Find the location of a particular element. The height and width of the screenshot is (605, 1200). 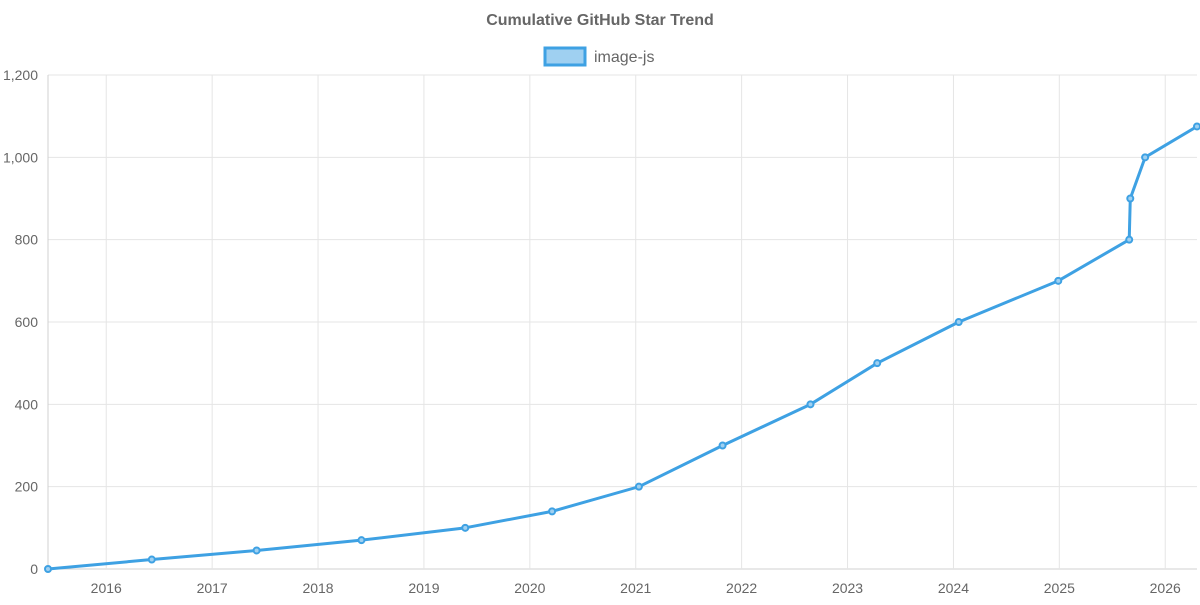

chart-title: Cumulative GitHub Star Trend is located at coordinates (600, 20).